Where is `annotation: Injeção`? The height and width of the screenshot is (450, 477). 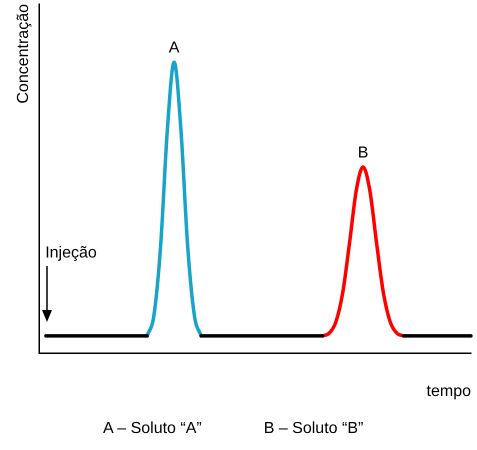 annotation: Injeção is located at coordinates (71, 253).